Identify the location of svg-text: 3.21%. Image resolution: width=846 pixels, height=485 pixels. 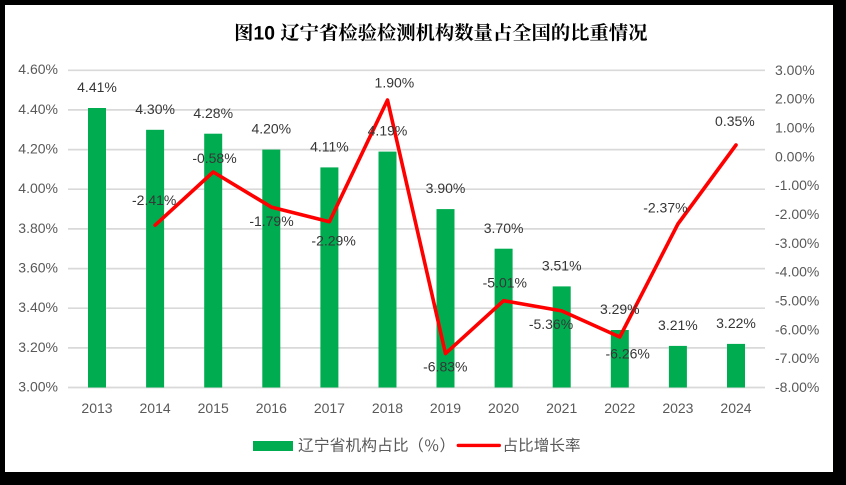
(678, 325).